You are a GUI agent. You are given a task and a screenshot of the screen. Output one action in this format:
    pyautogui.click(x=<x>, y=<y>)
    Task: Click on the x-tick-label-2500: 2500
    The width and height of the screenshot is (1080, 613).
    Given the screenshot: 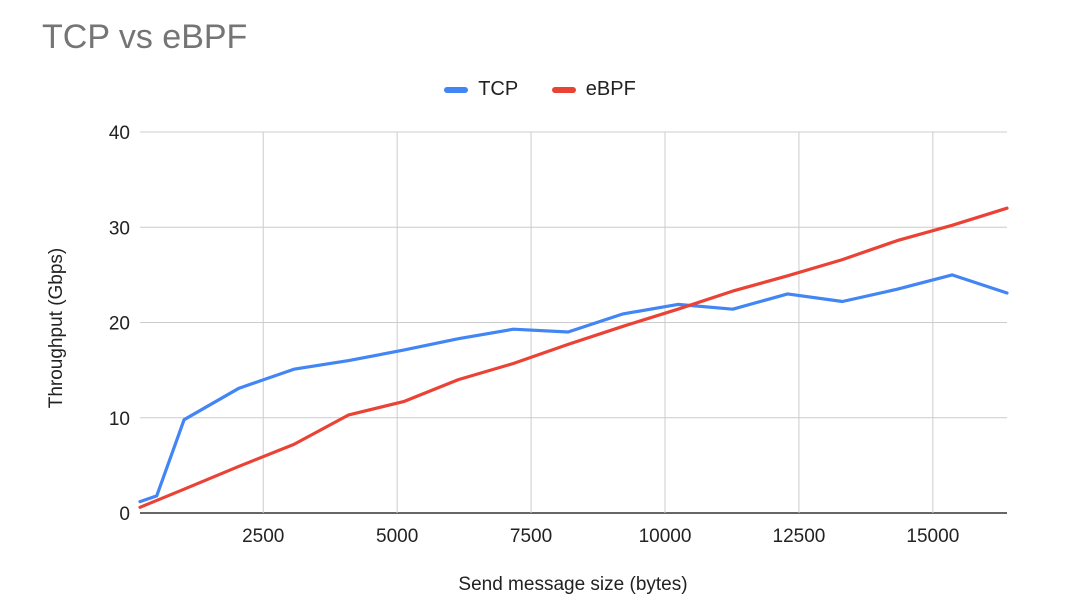 What is the action you would take?
    pyautogui.click(x=263, y=536)
    